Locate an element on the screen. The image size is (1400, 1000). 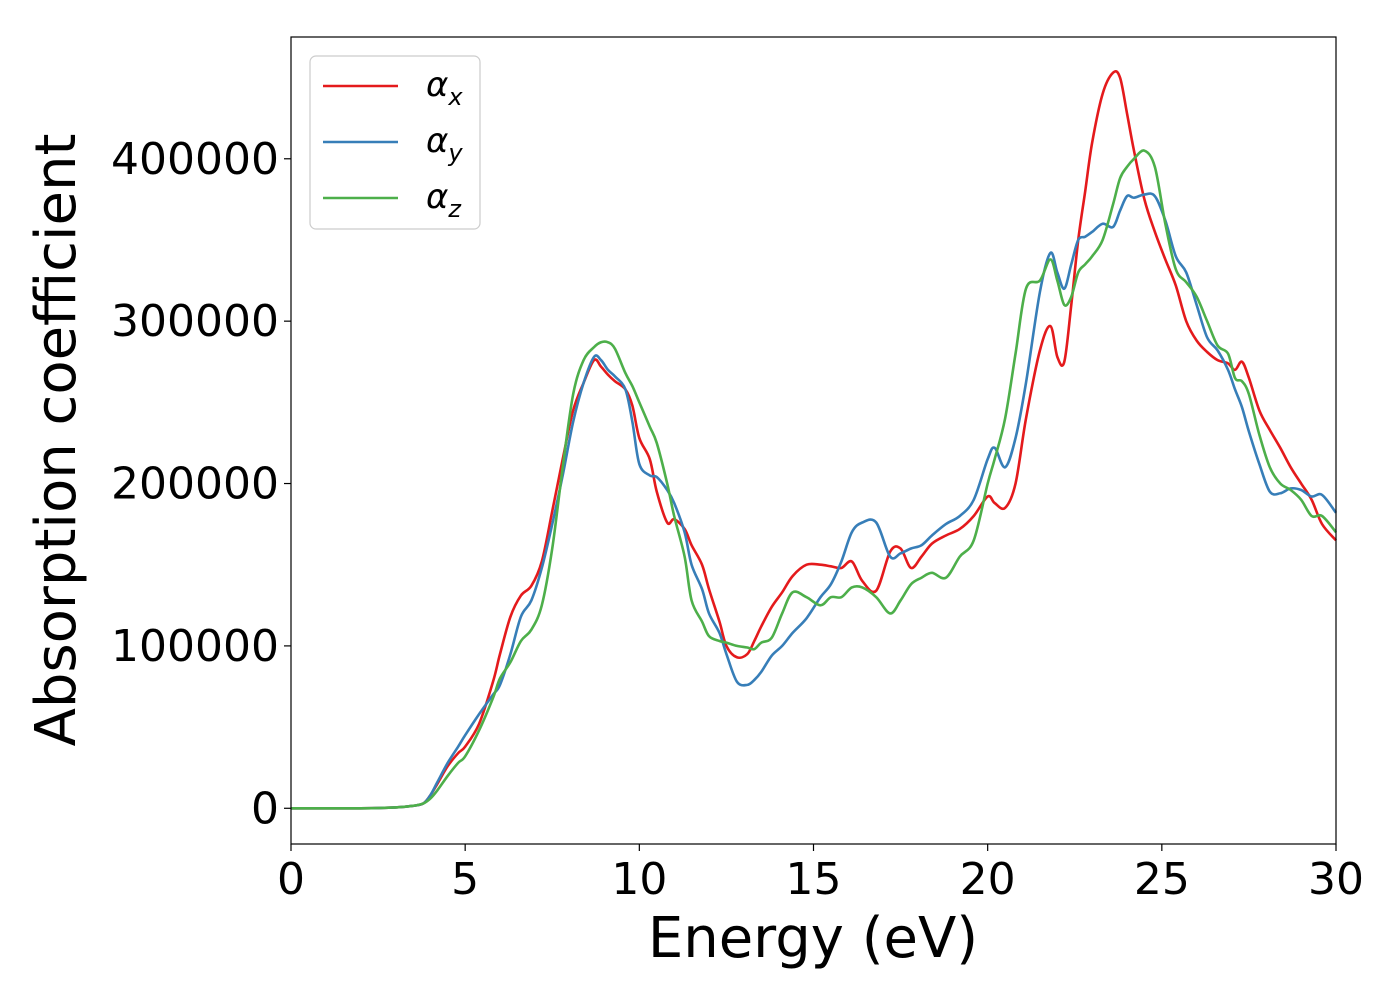
x-axis-title: Energy (eV) is located at coordinates (813, 938).